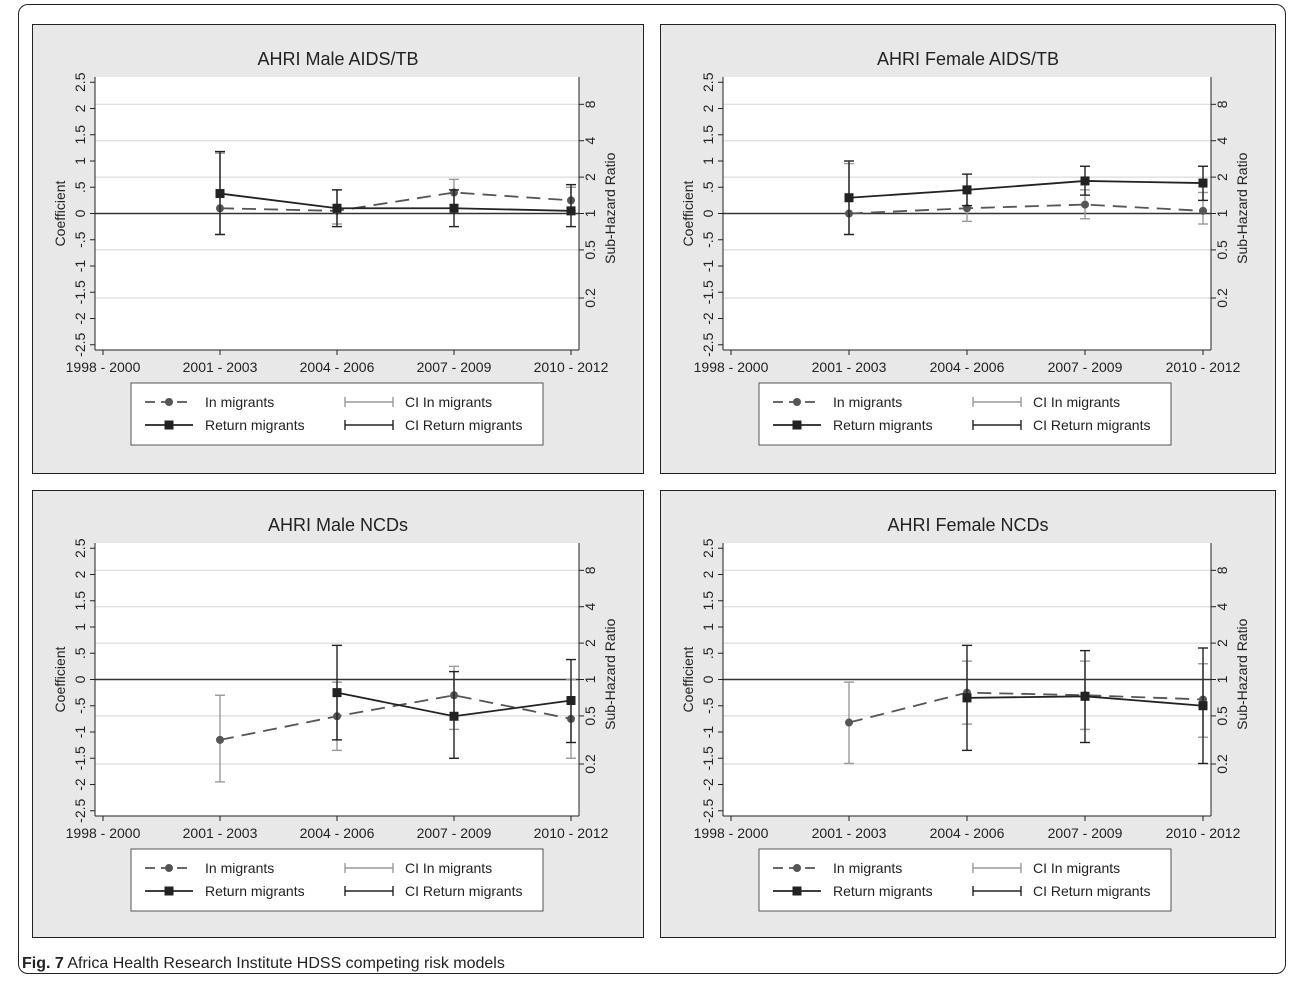 The height and width of the screenshot is (981, 1290). Describe the element at coordinates (967, 525) in the screenshot. I see `chart-title: AHRI Female NCDs` at that location.